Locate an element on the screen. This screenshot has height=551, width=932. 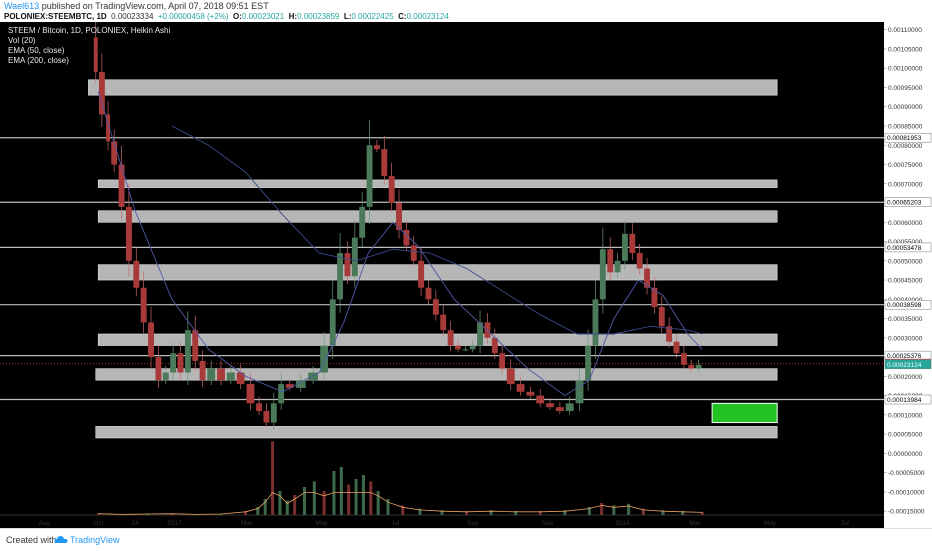
time-axis-label: Oct is located at coordinates (98, 523).